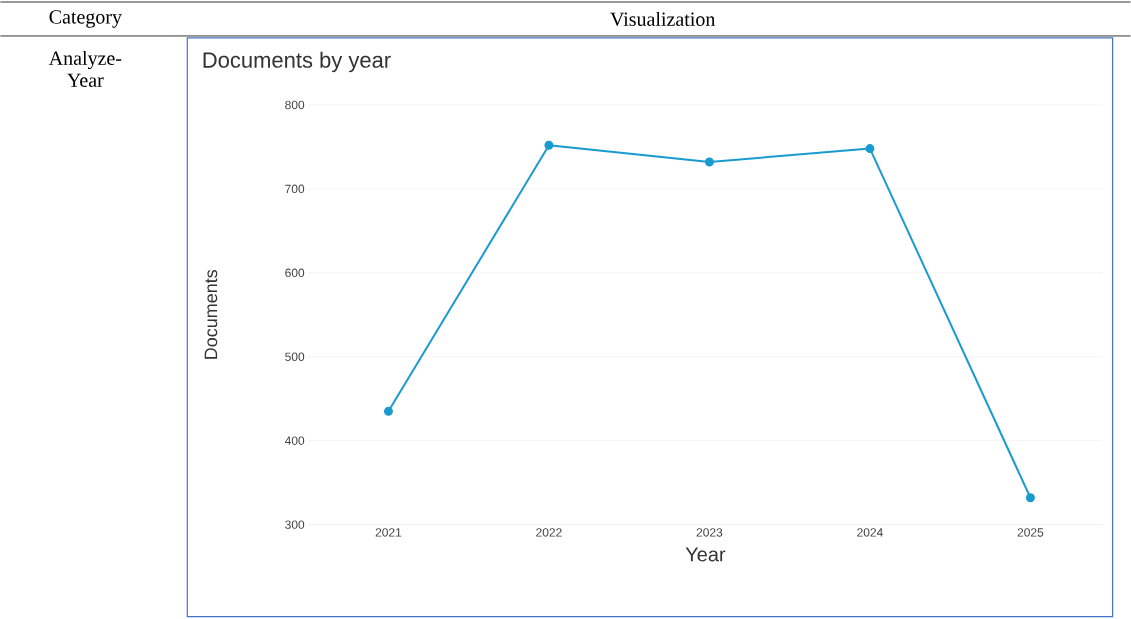 The height and width of the screenshot is (619, 1131). What do you see at coordinates (709, 532) in the screenshot?
I see `x-tick-label: 2023` at bounding box center [709, 532].